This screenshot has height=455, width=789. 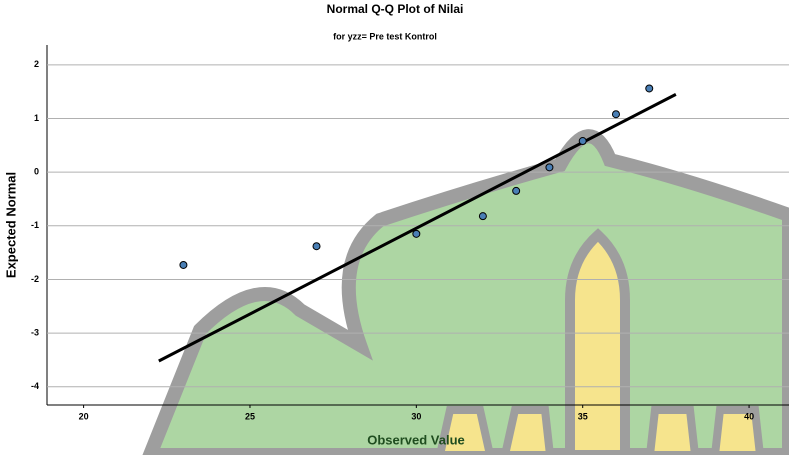 What do you see at coordinates (416, 439) in the screenshot?
I see `x-axis-label: Observed Value` at bounding box center [416, 439].